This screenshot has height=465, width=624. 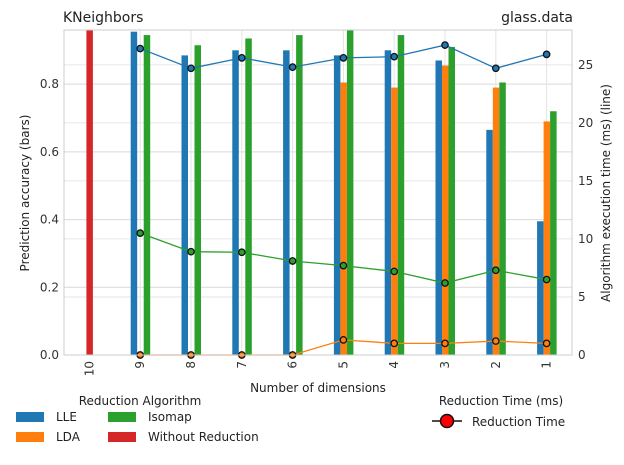 I want to click on y-tick-right-5: 25, so click(x=585, y=65).